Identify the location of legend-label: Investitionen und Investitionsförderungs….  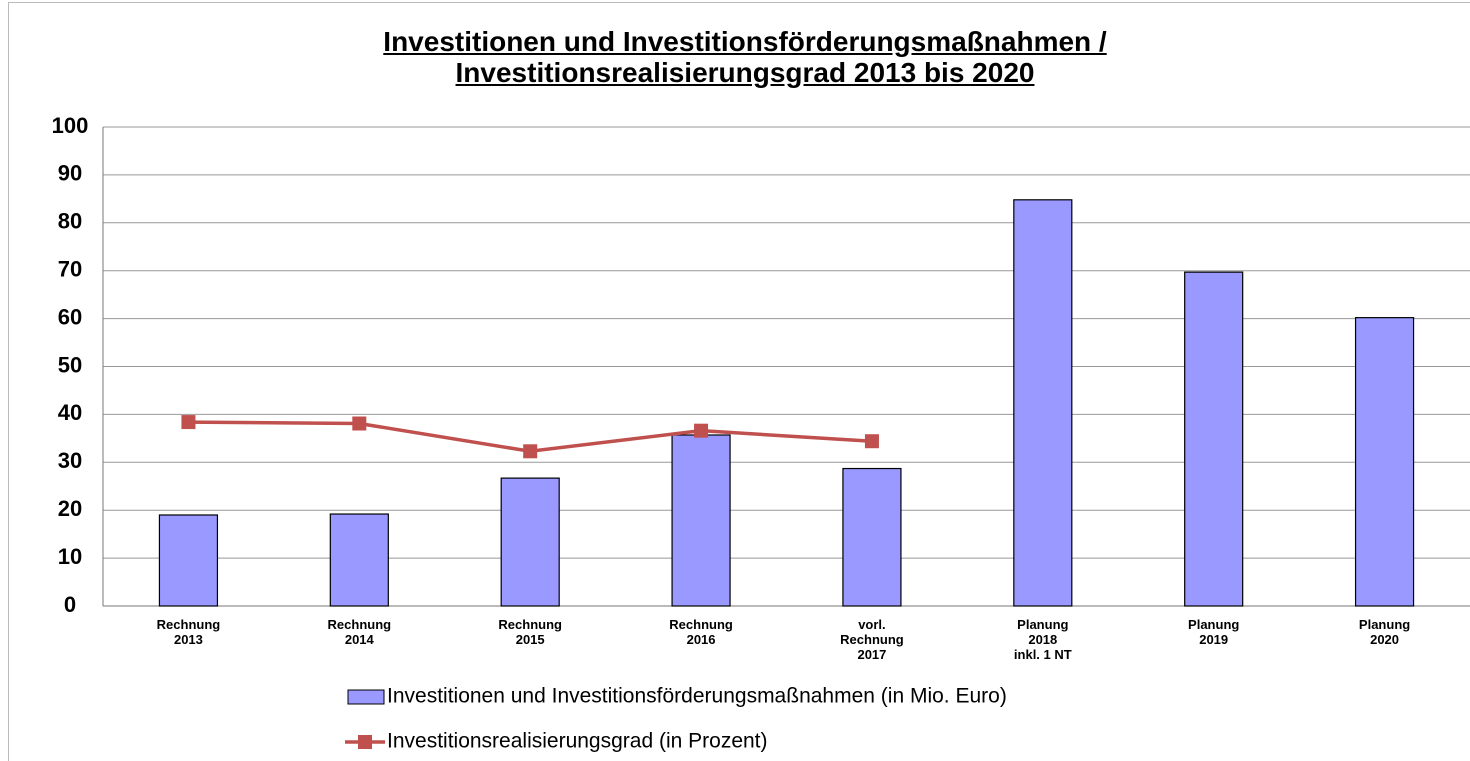
(697, 696).